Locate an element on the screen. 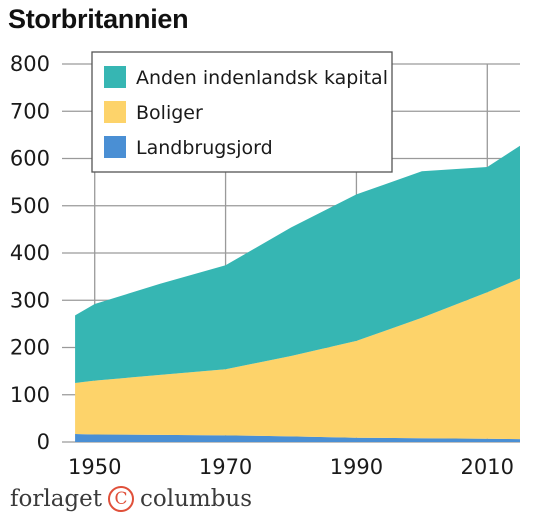 The image size is (550, 524). y-tick-label: 300 is located at coordinates (30, 300).